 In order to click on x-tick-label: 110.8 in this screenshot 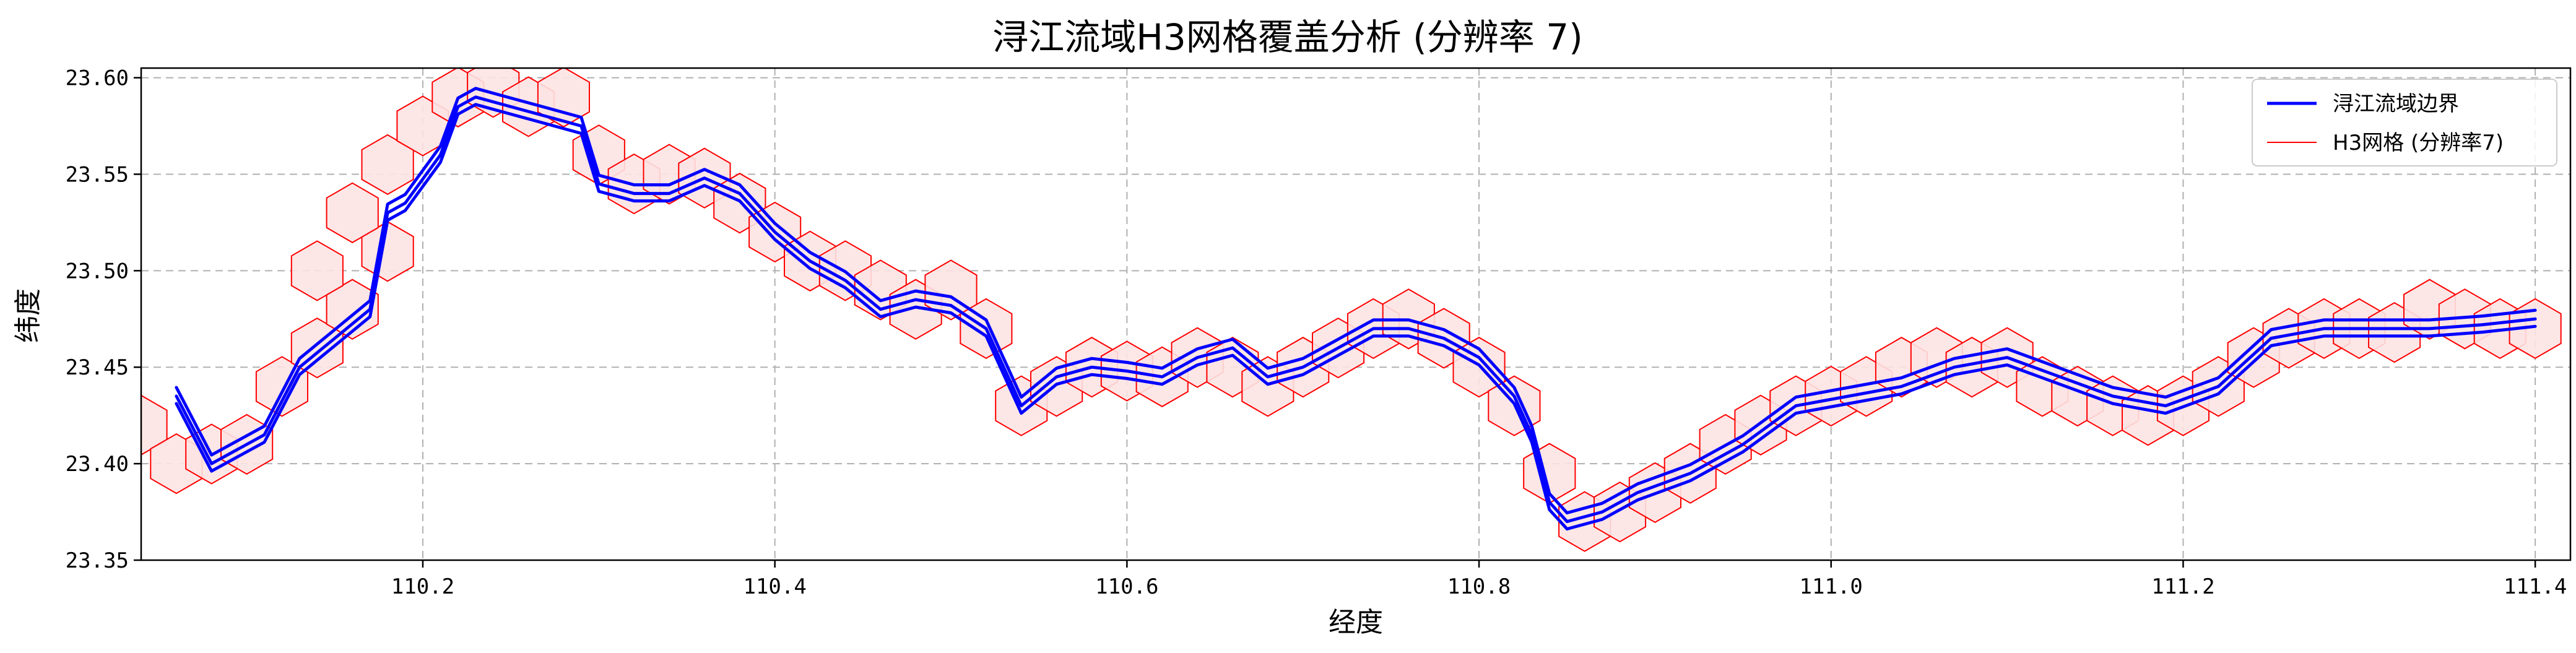, I will do `click(1479, 586)`.